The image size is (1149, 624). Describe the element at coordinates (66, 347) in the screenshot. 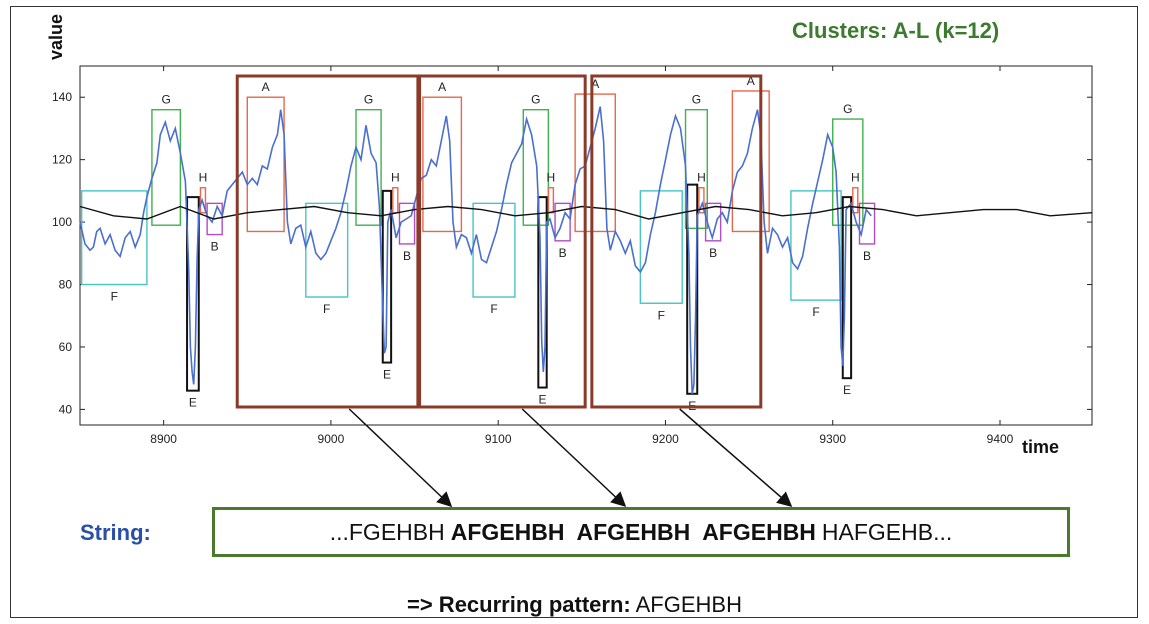

I see `y-tick-label: 60` at that location.